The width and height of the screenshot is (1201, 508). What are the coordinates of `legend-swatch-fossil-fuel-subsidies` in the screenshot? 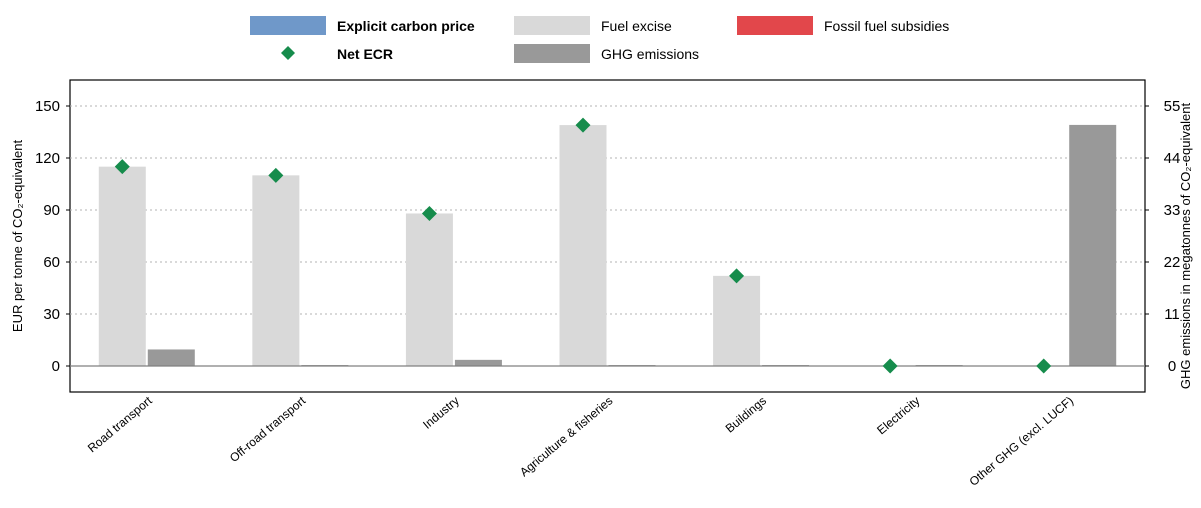 It's located at (775, 25).